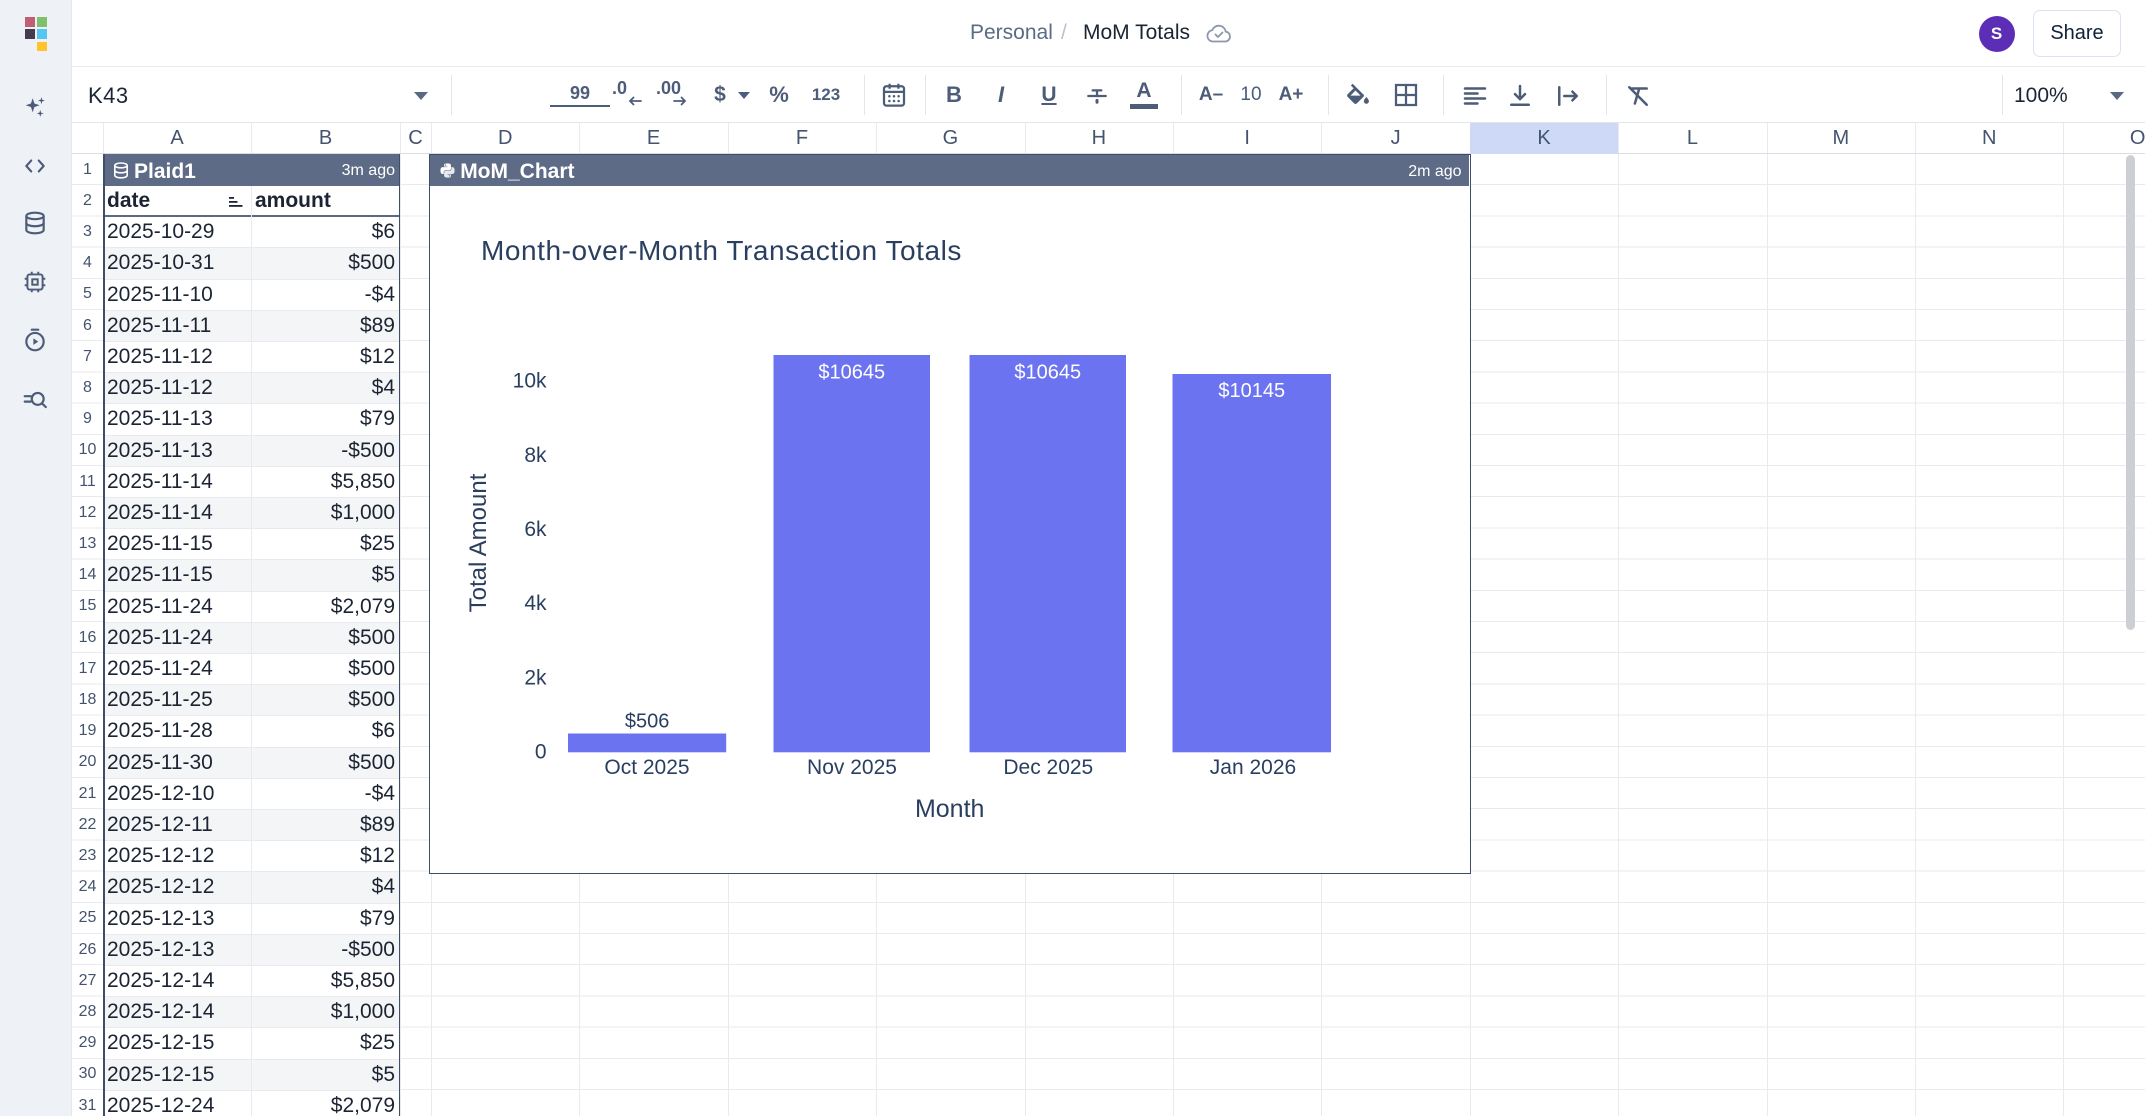 The image size is (2145, 1116). I want to click on svg-text: Dec 2025, so click(1048, 767).